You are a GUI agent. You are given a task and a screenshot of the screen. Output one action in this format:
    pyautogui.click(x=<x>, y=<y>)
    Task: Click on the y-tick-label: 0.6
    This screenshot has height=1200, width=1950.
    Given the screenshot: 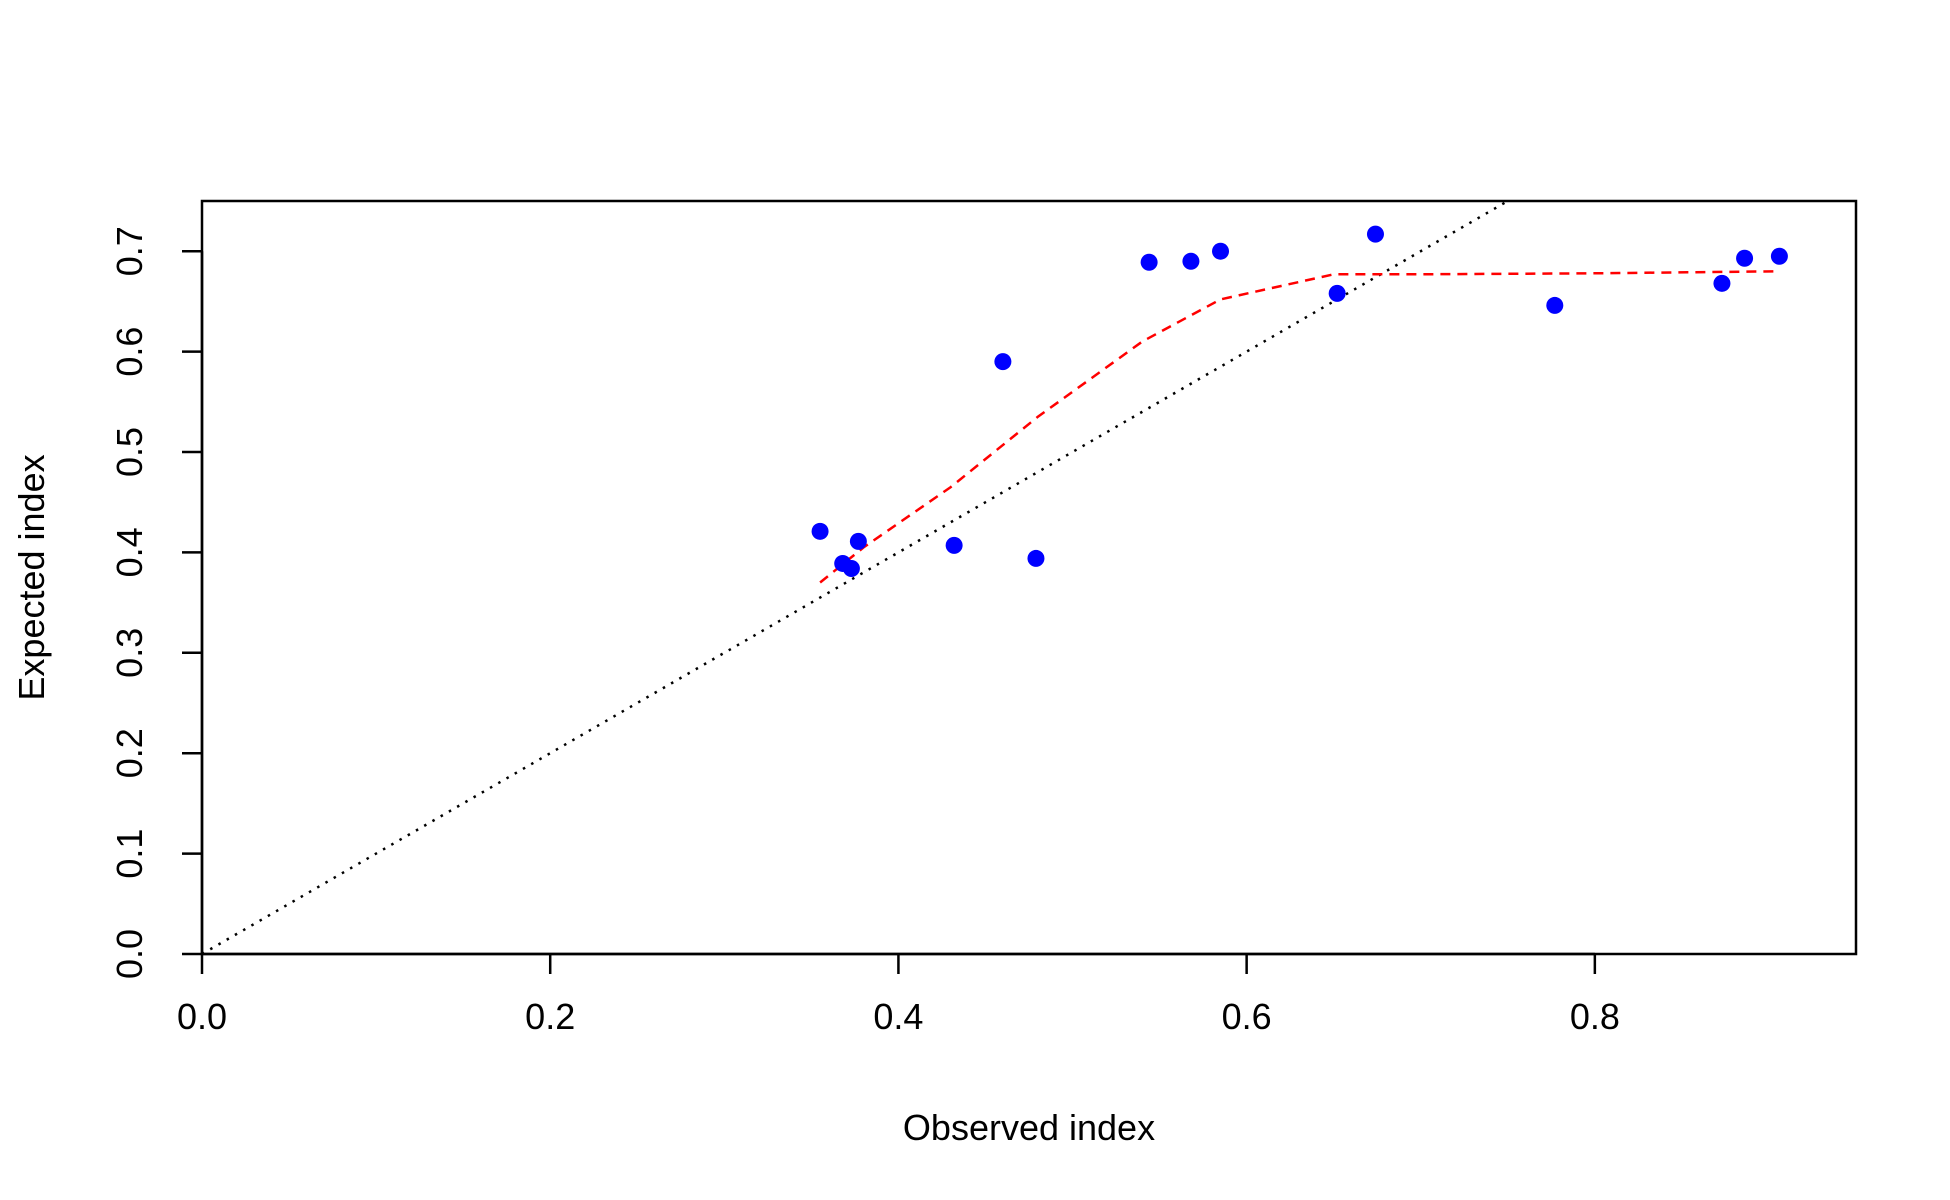 What is the action you would take?
    pyautogui.click(x=129, y=352)
    